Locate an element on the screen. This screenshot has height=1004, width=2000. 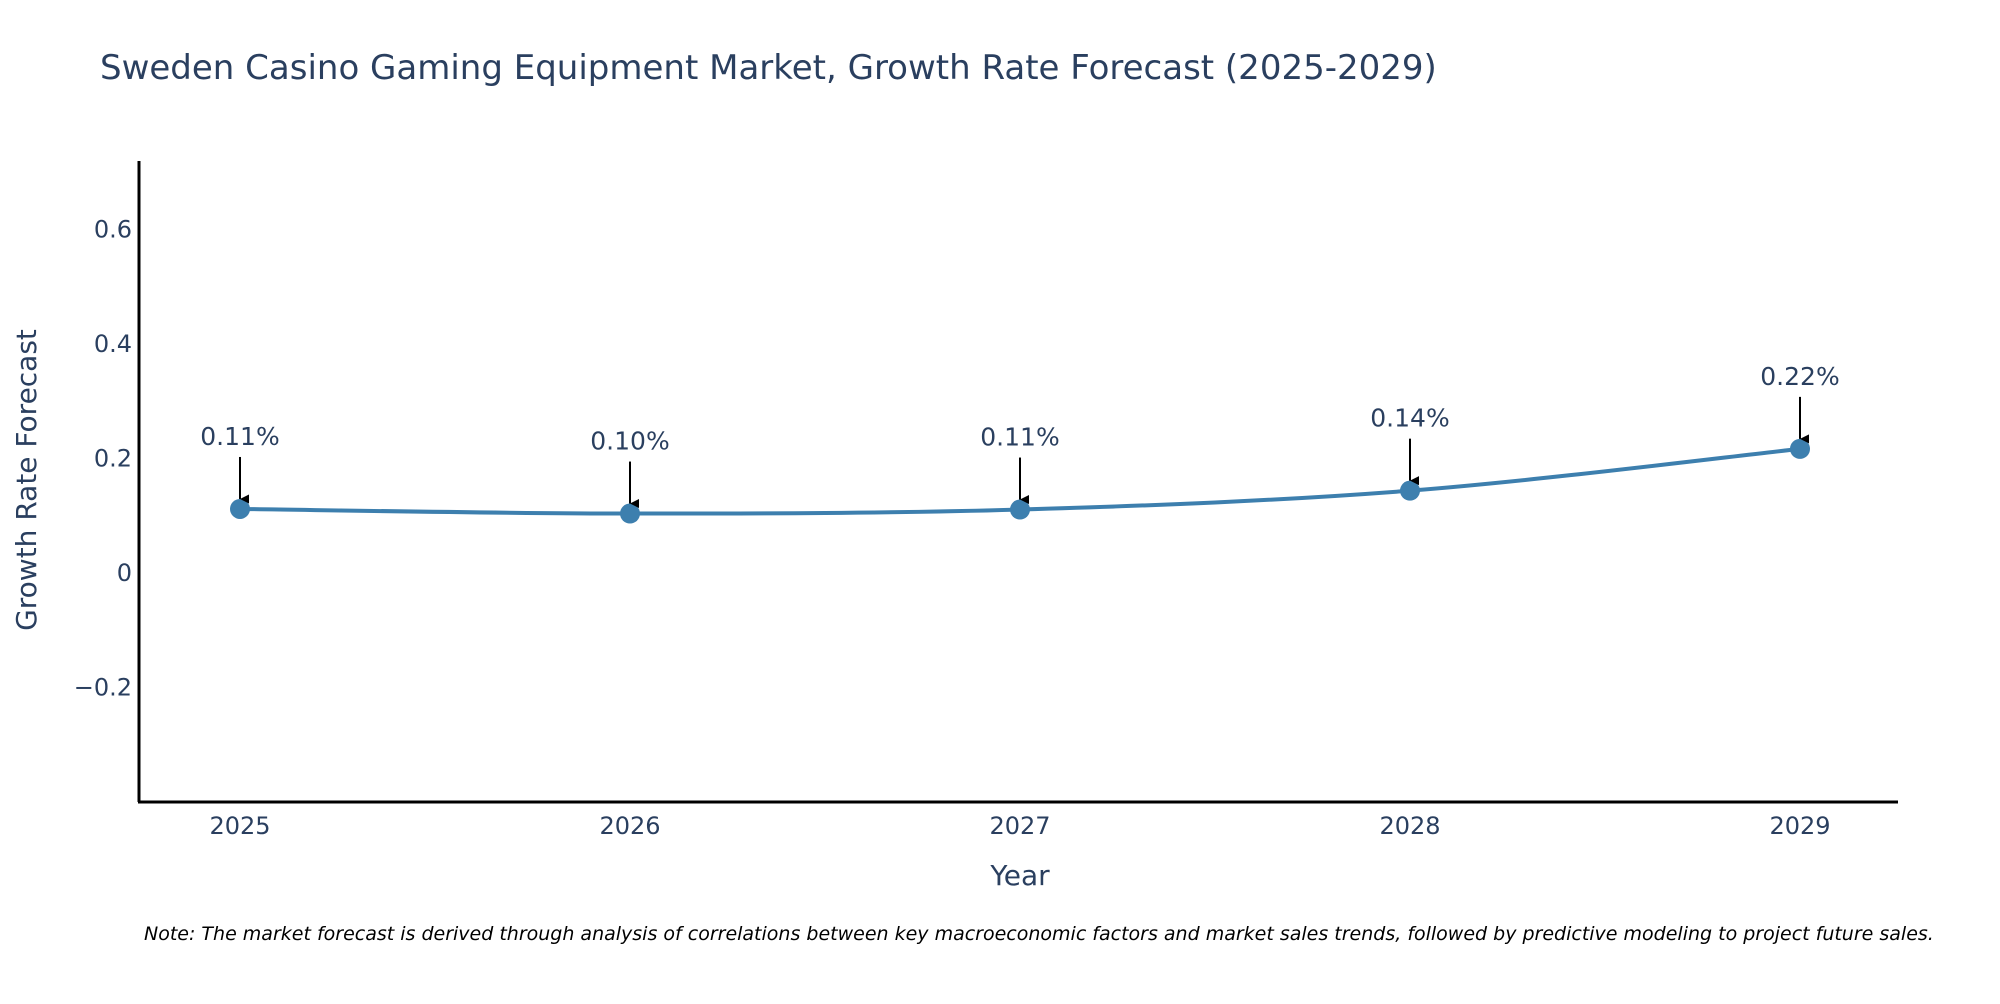
data-label: 0.10% is located at coordinates (629, 441).